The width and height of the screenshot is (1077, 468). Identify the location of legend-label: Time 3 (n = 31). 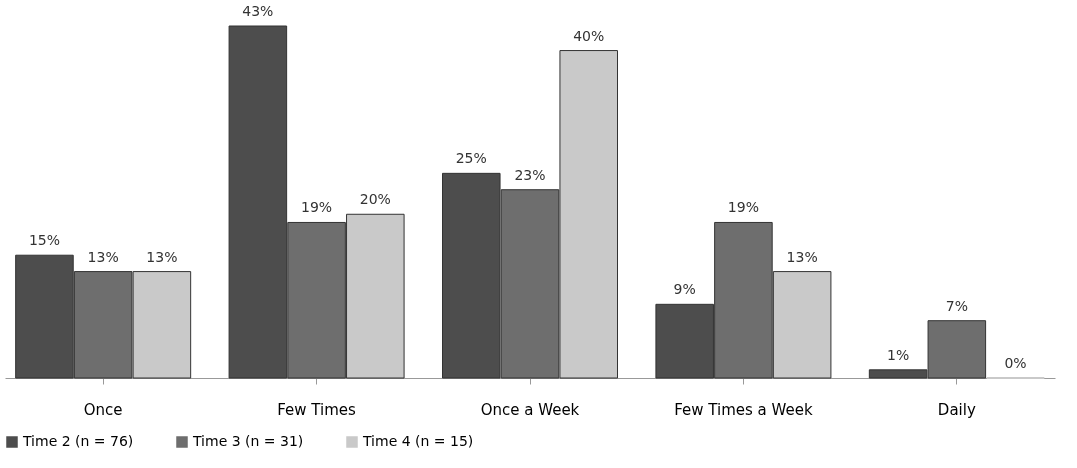
(248, 441).